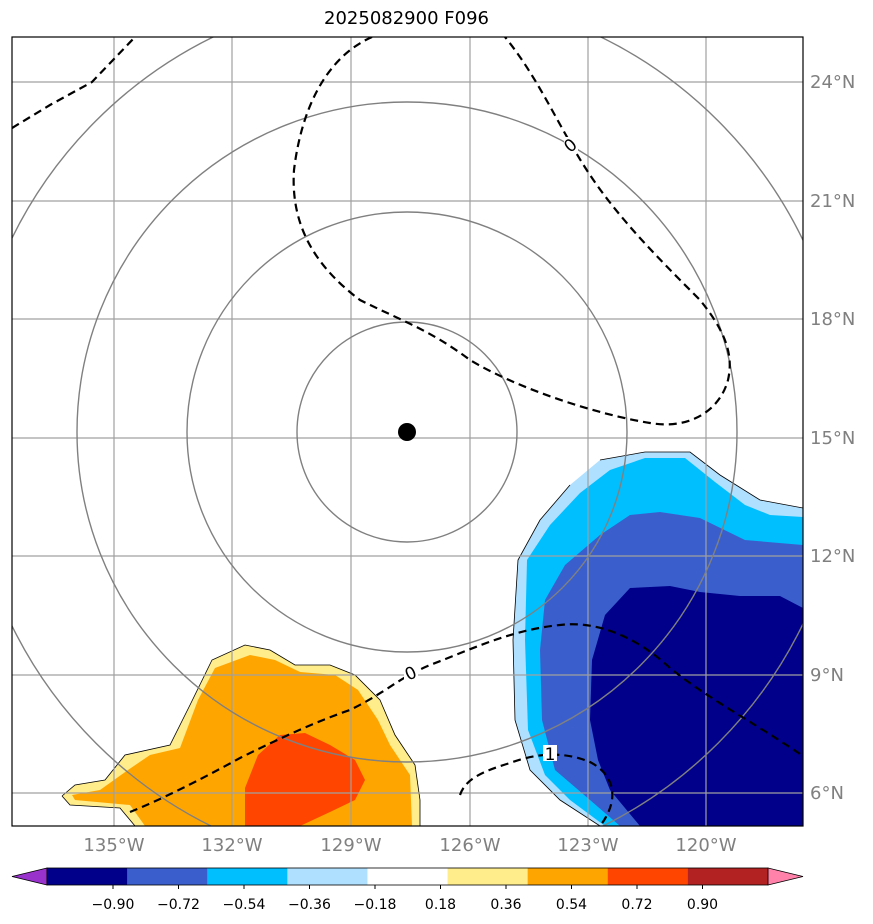  What do you see at coordinates (636, 905) in the screenshot?
I see `colorbar-tick-label: 0.72` at bounding box center [636, 905].